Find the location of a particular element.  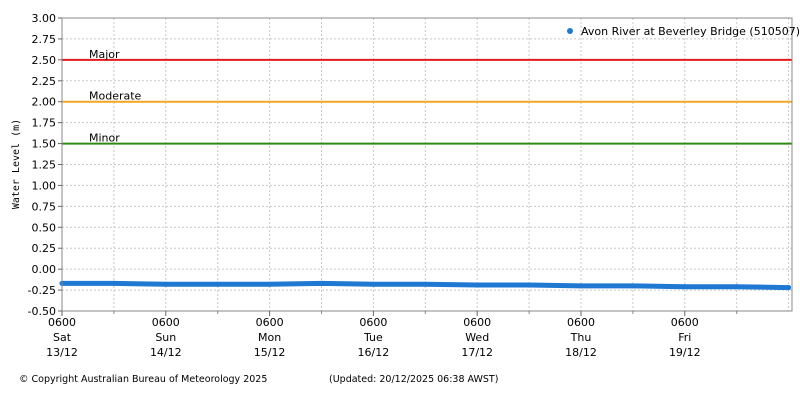

y-tick-label: 1.50 is located at coordinates (44, 144).